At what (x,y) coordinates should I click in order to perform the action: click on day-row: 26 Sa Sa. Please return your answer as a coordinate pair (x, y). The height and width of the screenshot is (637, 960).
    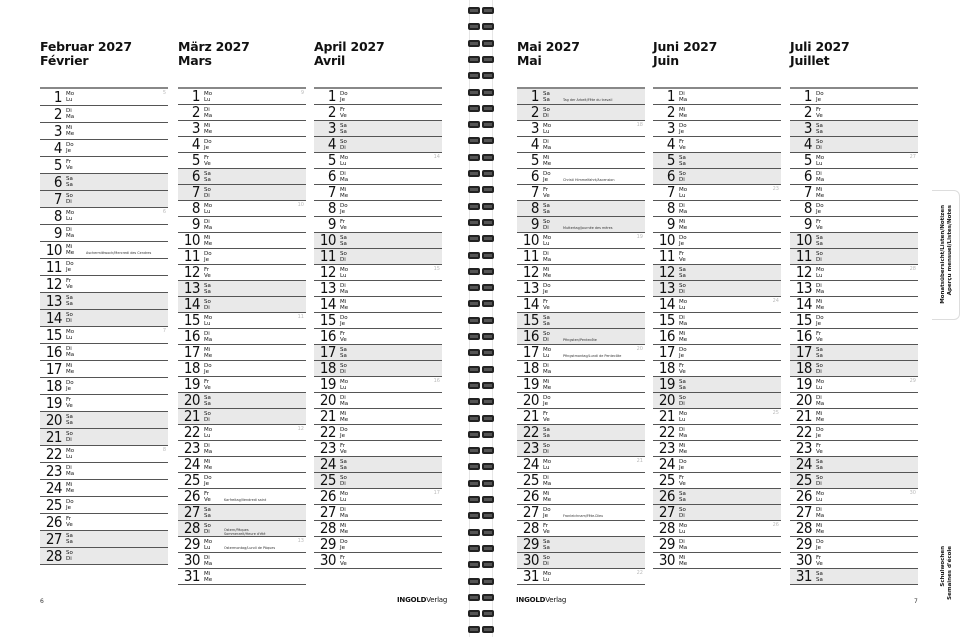
    Looking at the image, I should click on (717, 497).